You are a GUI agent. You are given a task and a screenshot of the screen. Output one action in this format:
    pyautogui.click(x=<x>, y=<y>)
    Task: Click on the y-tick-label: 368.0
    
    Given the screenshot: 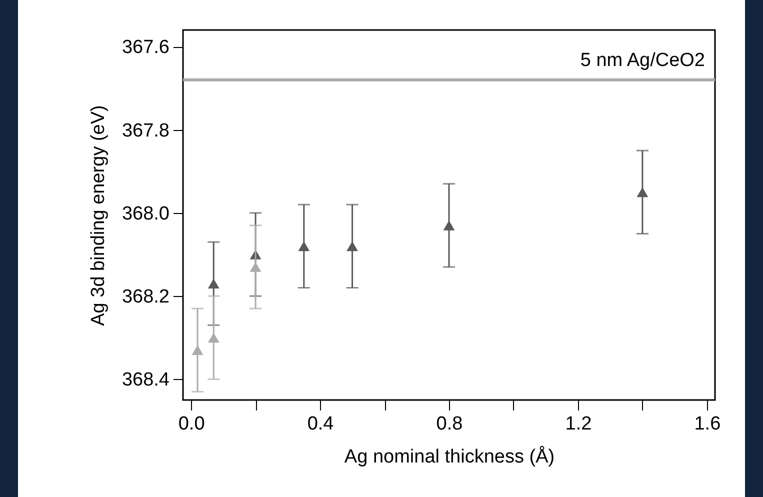 What is the action you would take?
    pyautogui.click(x=146, y=213)
    